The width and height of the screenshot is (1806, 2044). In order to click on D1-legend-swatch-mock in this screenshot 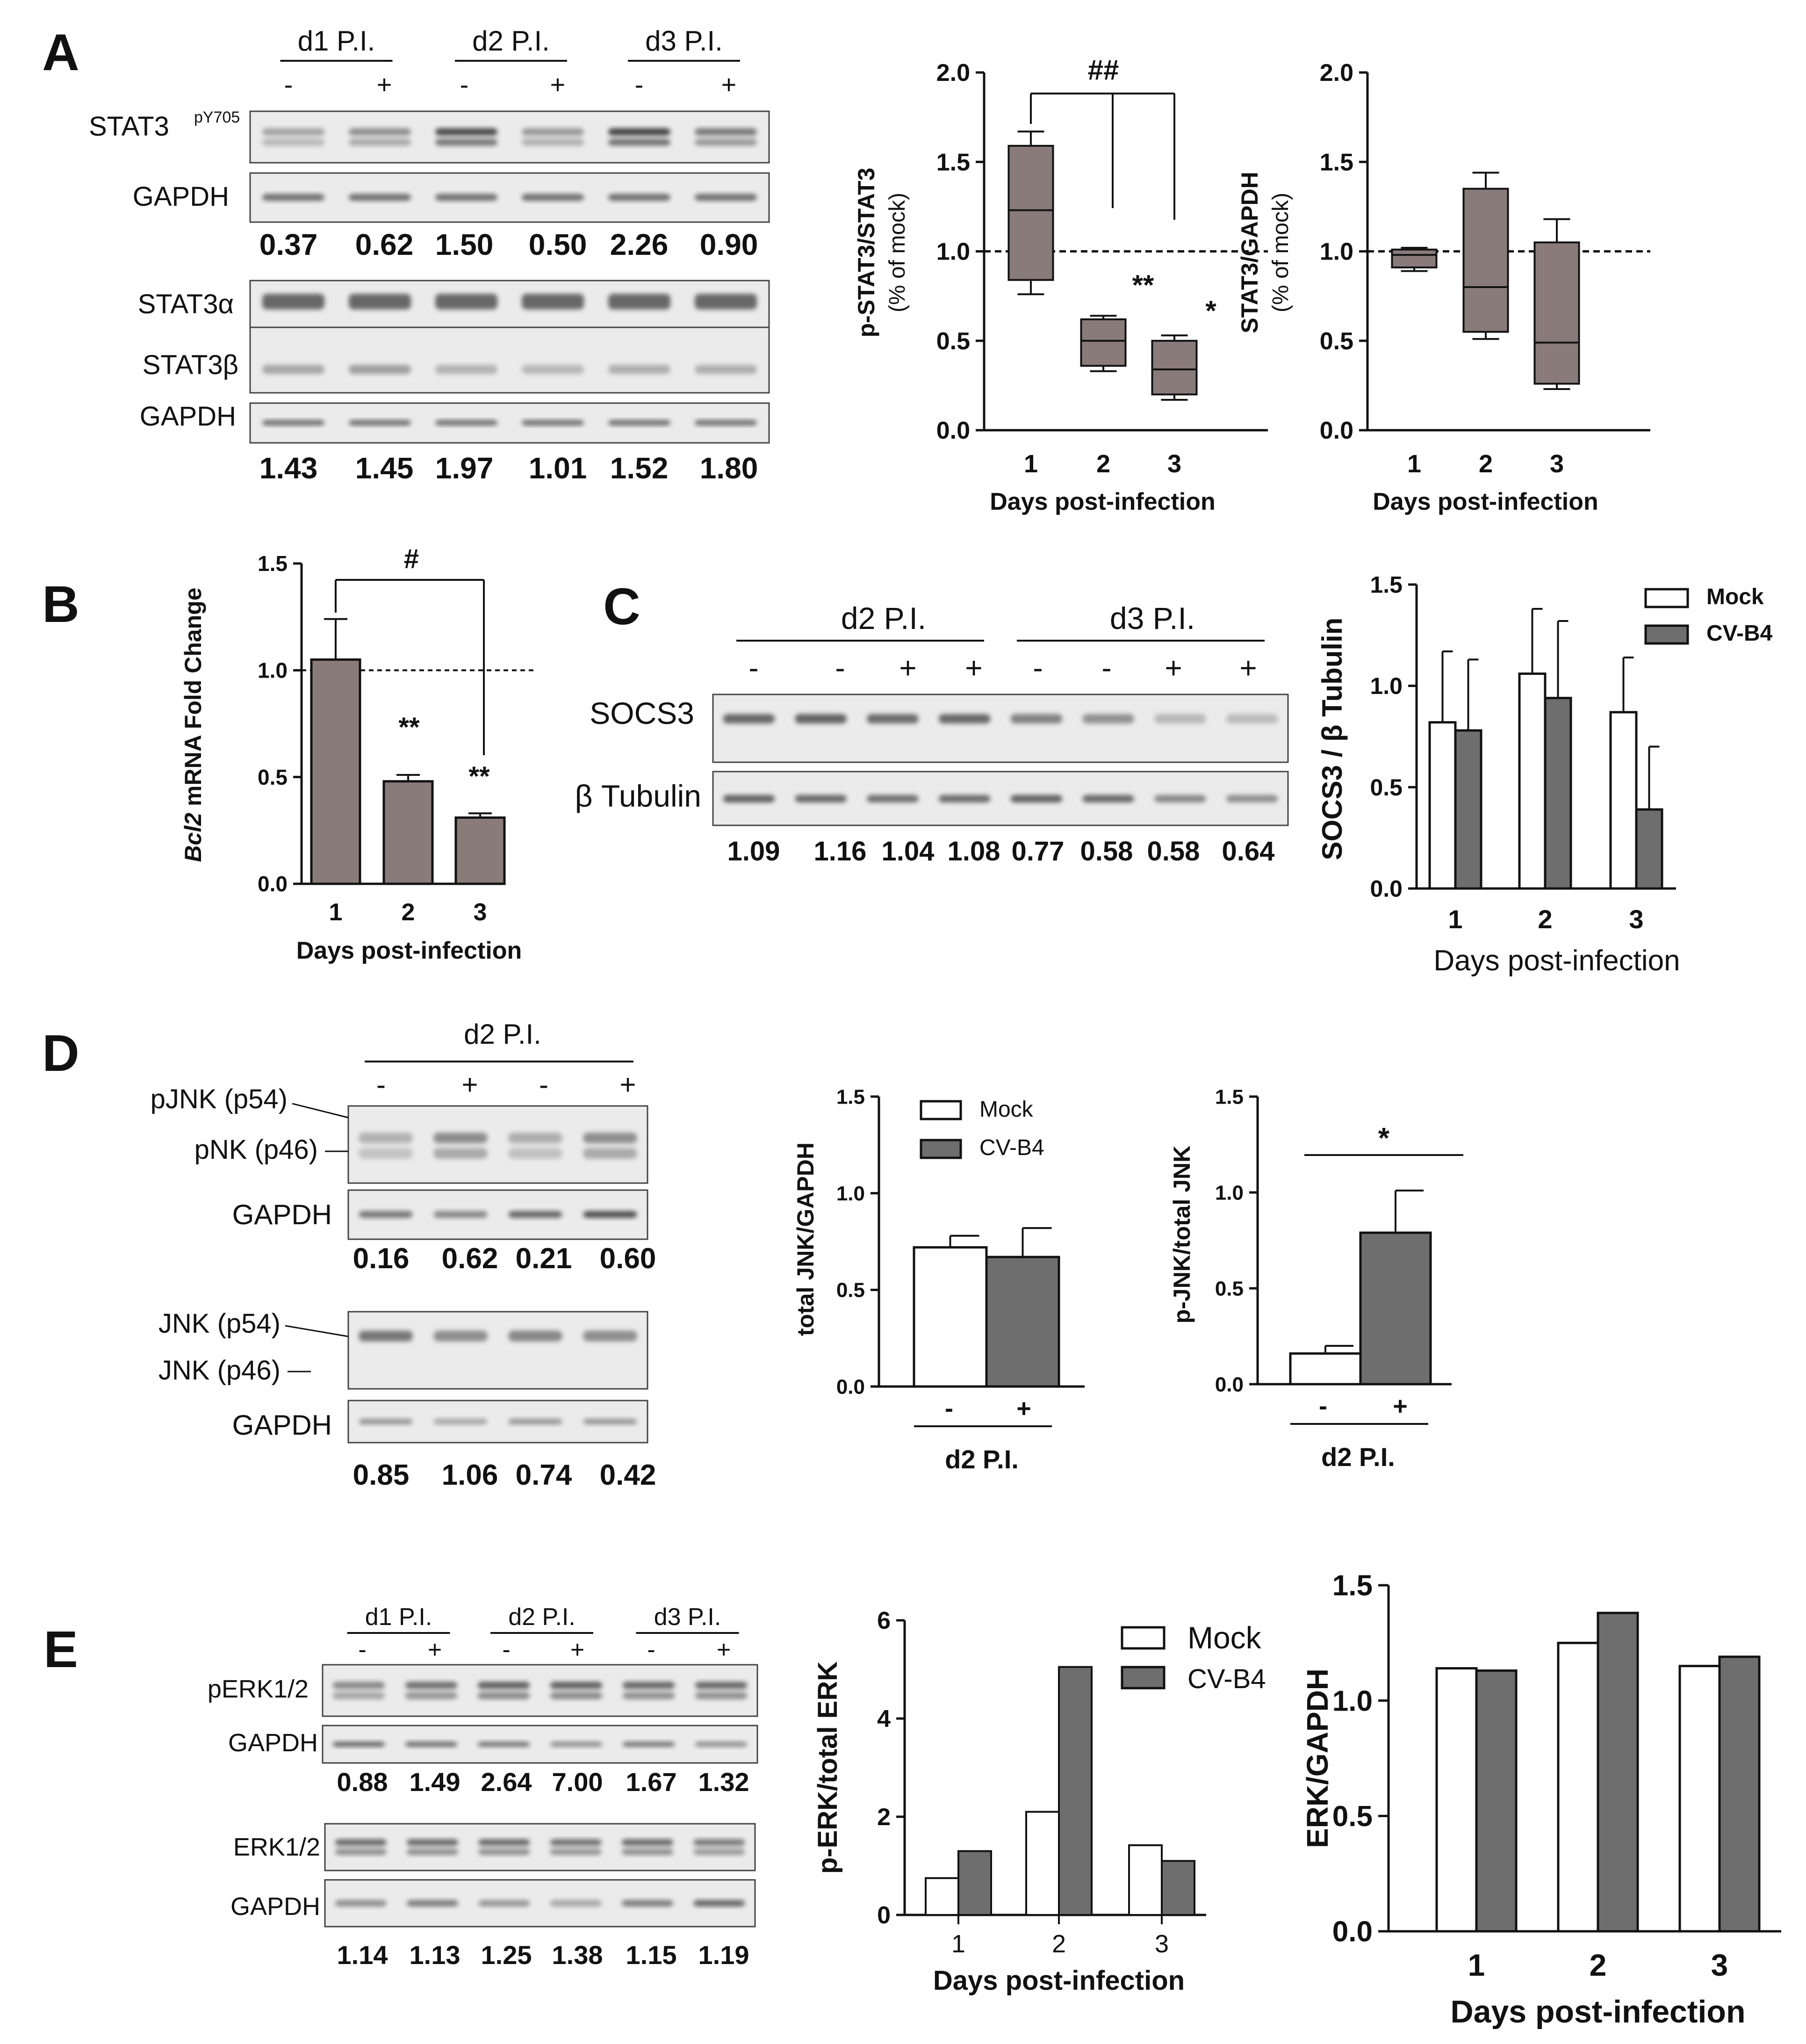, I will do `click(941, 1110)`.